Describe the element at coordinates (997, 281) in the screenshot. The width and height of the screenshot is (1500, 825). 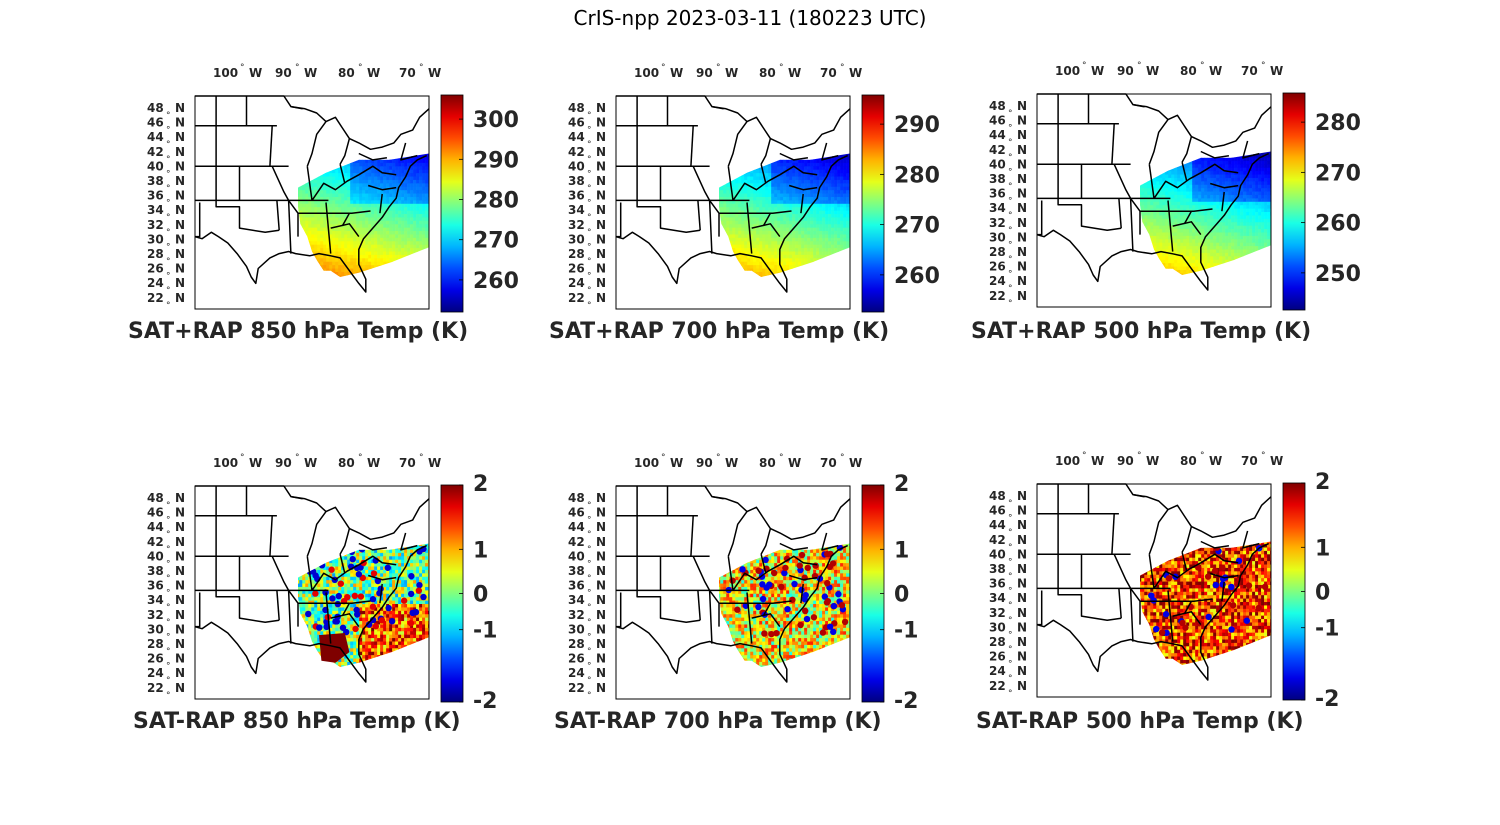
I see `lat-label: 24` at that location.